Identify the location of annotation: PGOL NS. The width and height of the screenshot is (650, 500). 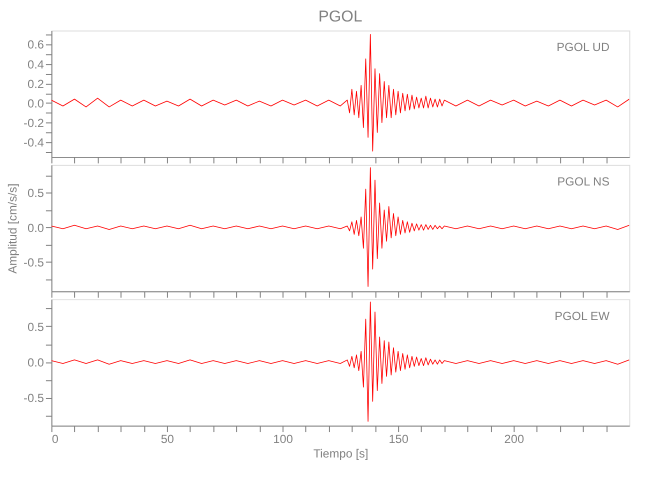
(583, 181).